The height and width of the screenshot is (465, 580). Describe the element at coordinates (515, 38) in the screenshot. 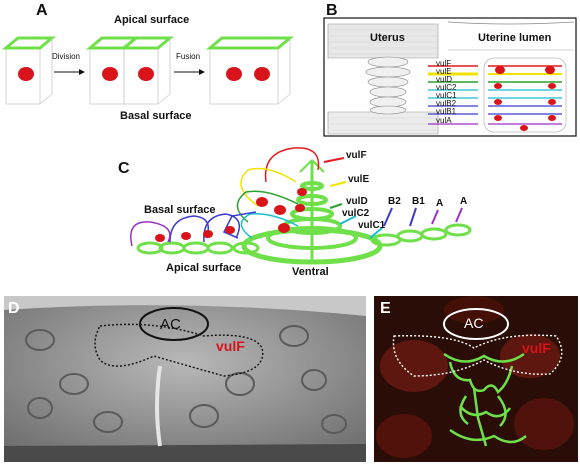

I see `uterine-lumen-title: Uterine lumen` at that location.